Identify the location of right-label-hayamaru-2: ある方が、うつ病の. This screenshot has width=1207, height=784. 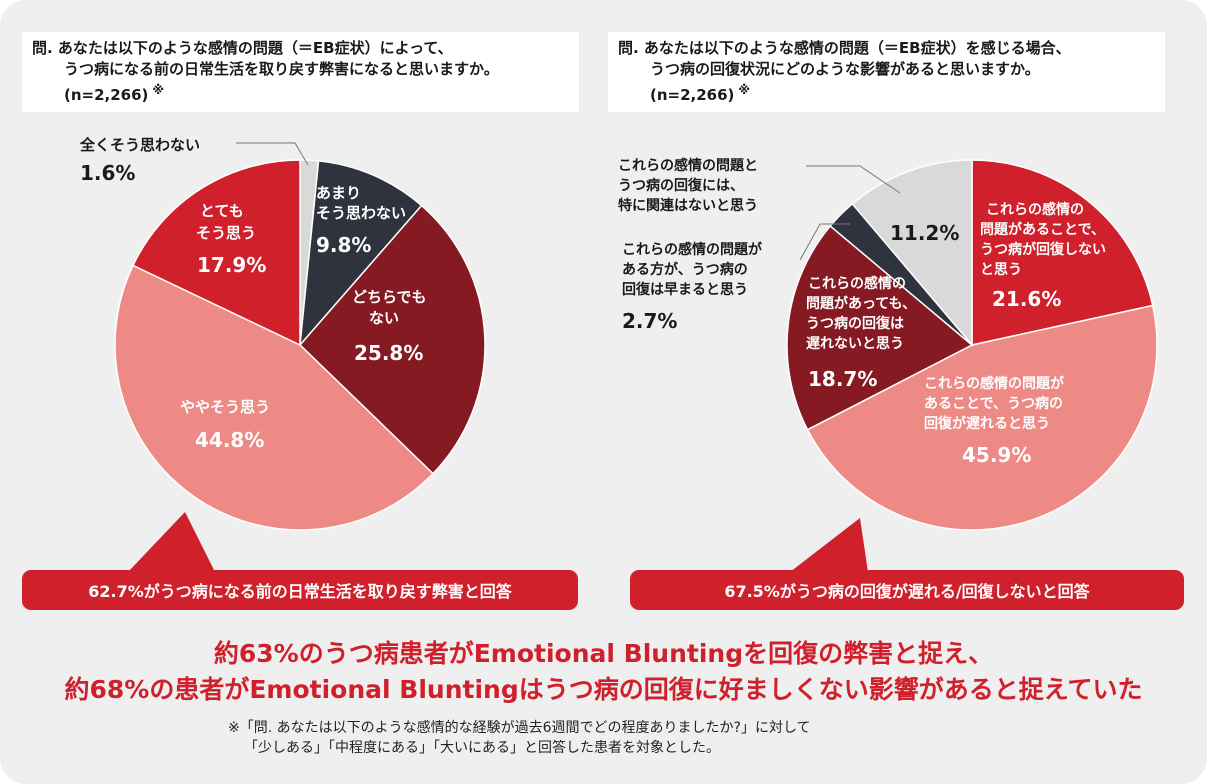
(685, 269).